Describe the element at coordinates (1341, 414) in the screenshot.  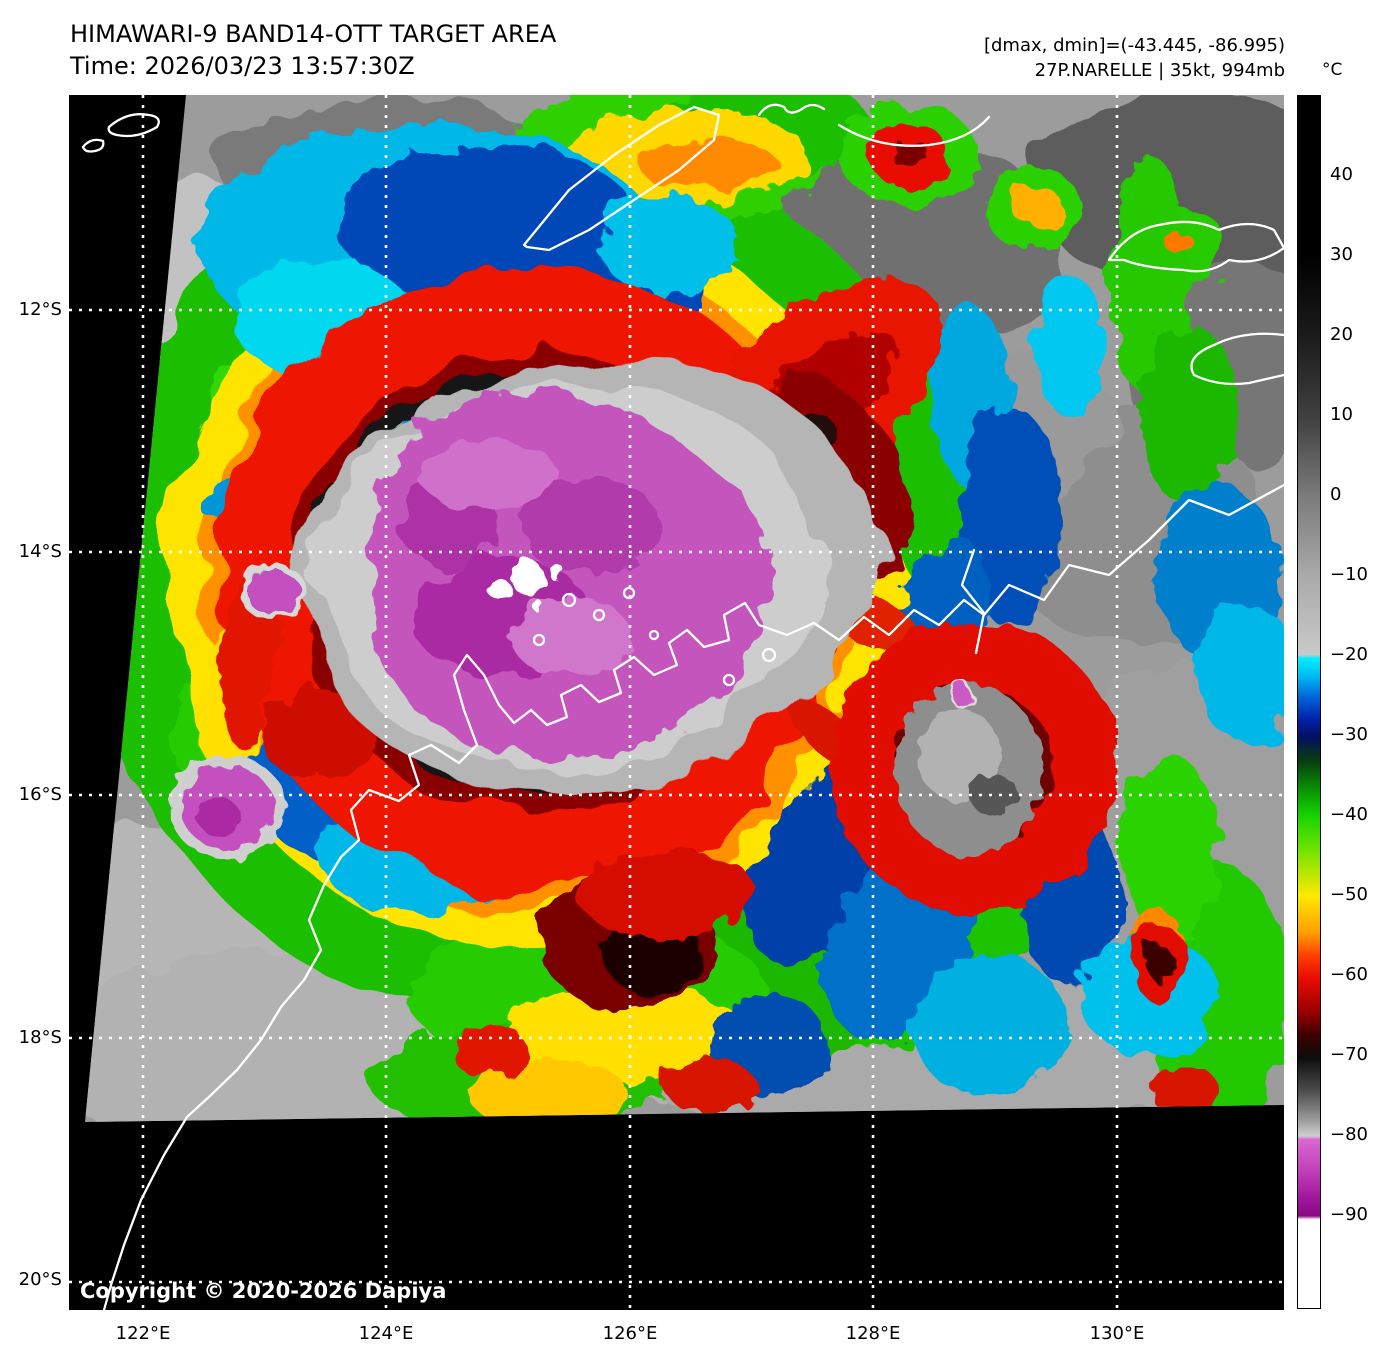
I see `colorbar-tick: 10` at that location.